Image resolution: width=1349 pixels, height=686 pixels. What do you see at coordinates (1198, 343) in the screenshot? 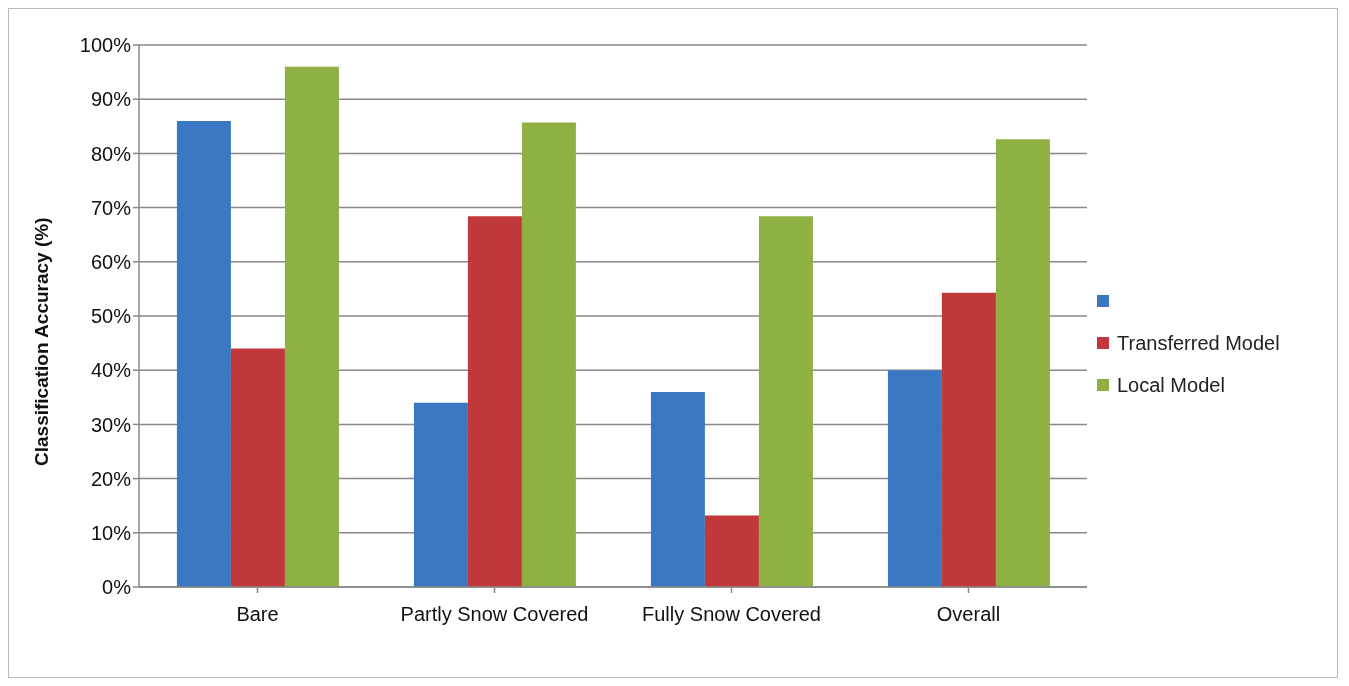
I see `legend-label: Transferred Model` at bounding box center [1198, 343].